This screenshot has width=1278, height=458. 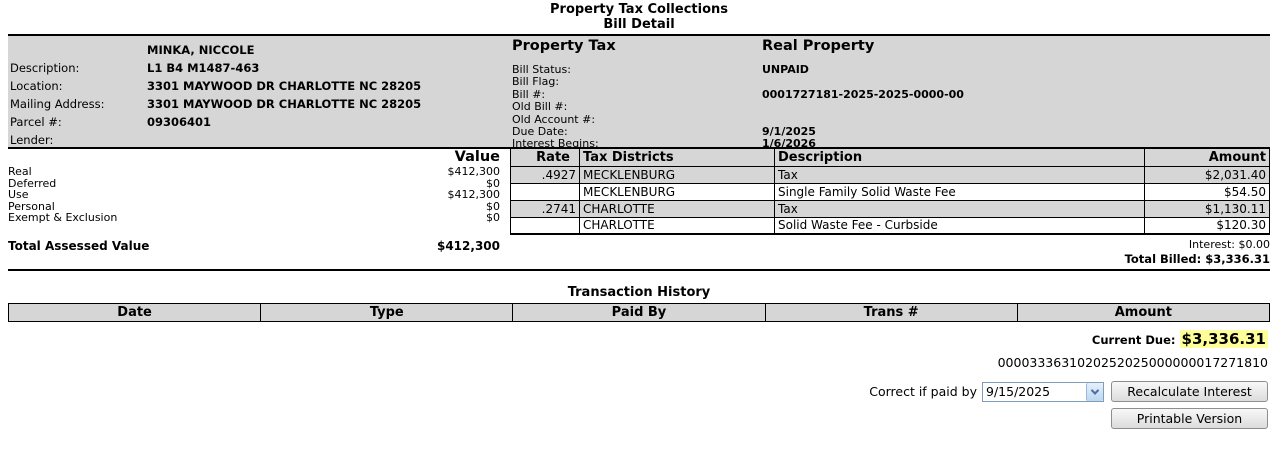 What do you see at coordinates (256, 172) in the screenshot?
I see `assessed-value-row: Real $412,300` at bounding box center [256, 172].